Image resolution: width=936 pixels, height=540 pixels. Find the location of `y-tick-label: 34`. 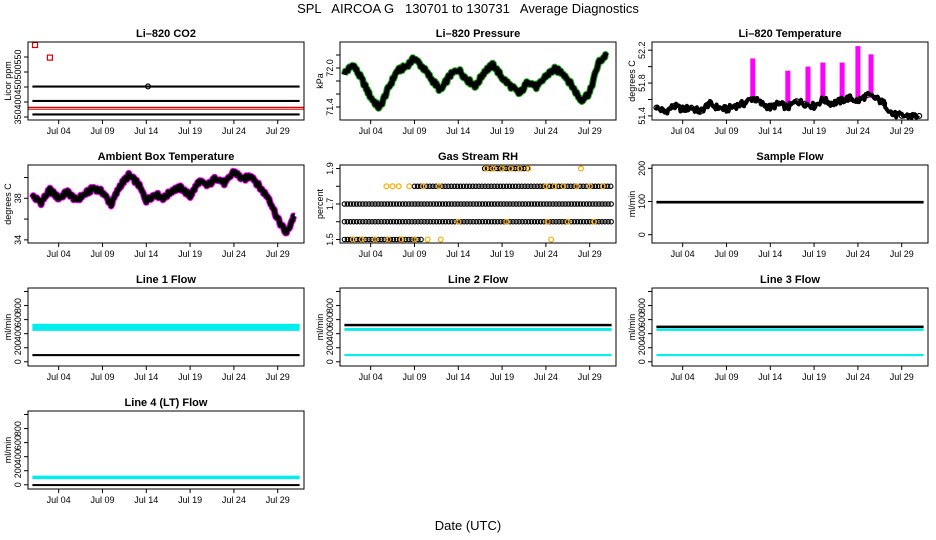

y-tick-label: 34 is located at coordinates (18, 240).